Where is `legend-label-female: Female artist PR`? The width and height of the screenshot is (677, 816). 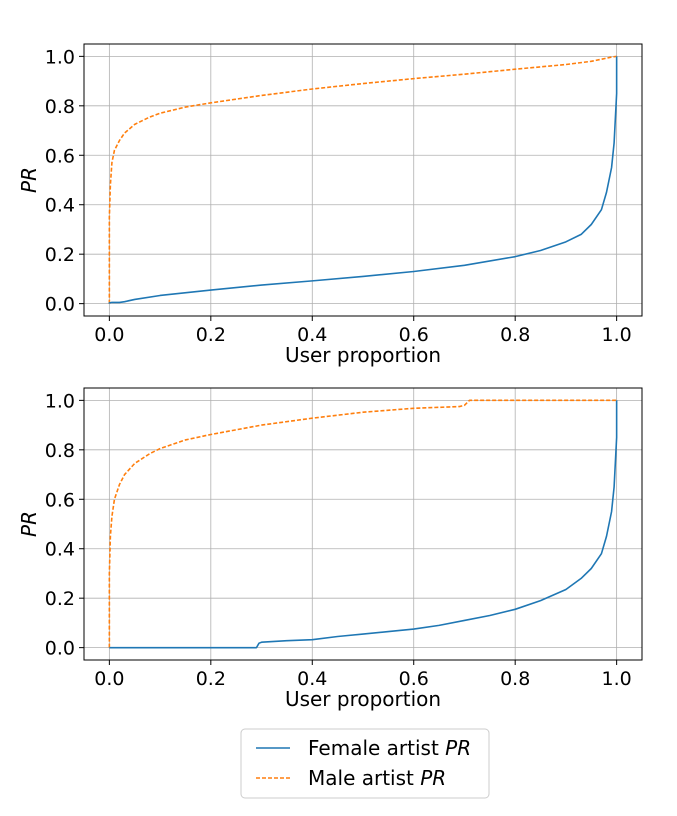
legend-label-female: Female artist PR is located at coordinates (389, 748).